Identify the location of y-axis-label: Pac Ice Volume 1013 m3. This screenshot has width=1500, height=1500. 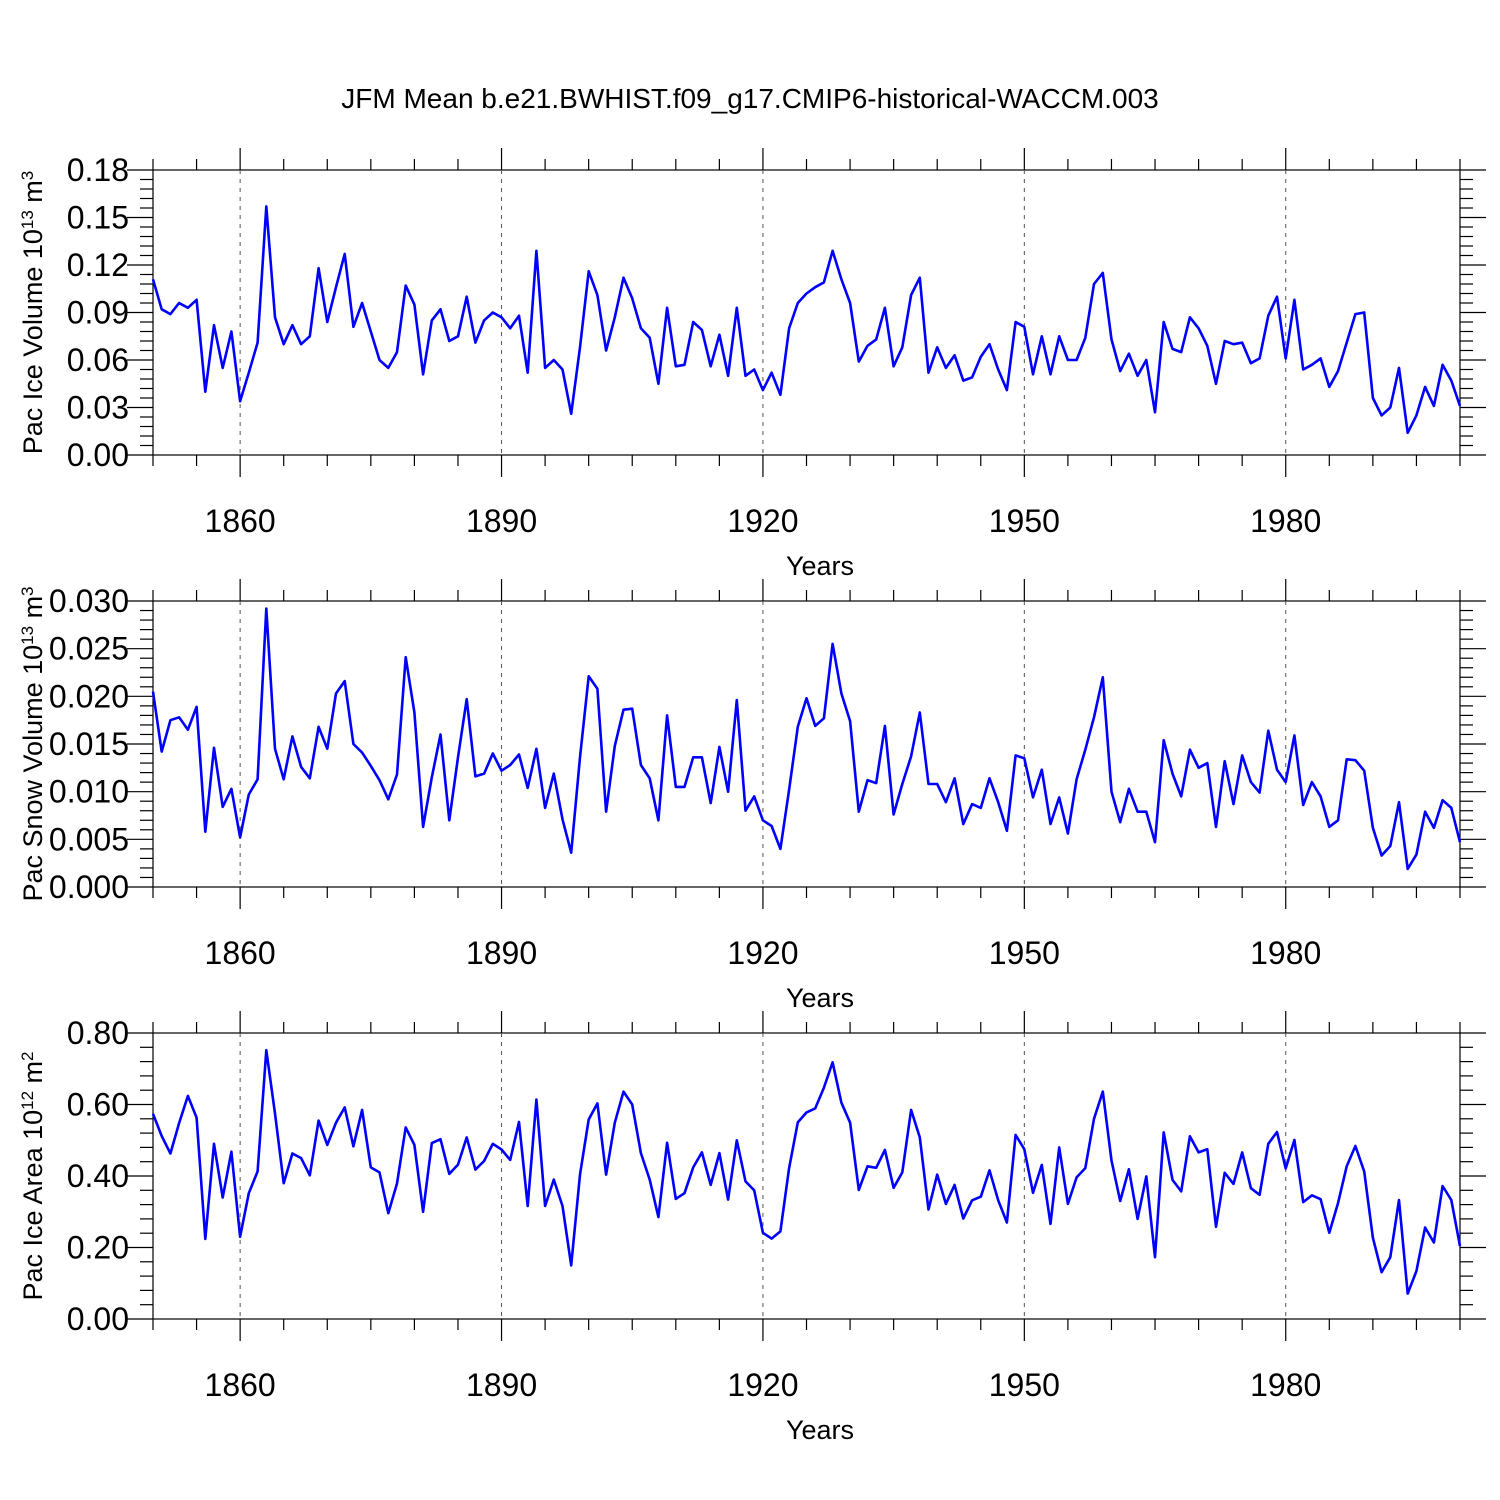
(33, 313).